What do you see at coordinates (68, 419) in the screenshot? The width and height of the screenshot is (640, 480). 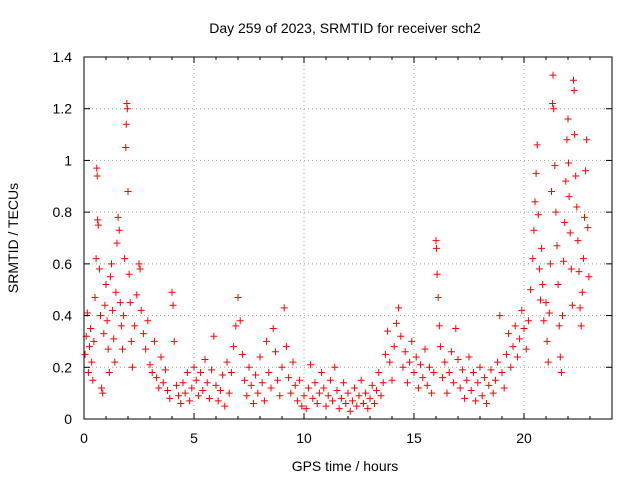 I see `y-tick-label: 0` at bounding box center [68, 419].